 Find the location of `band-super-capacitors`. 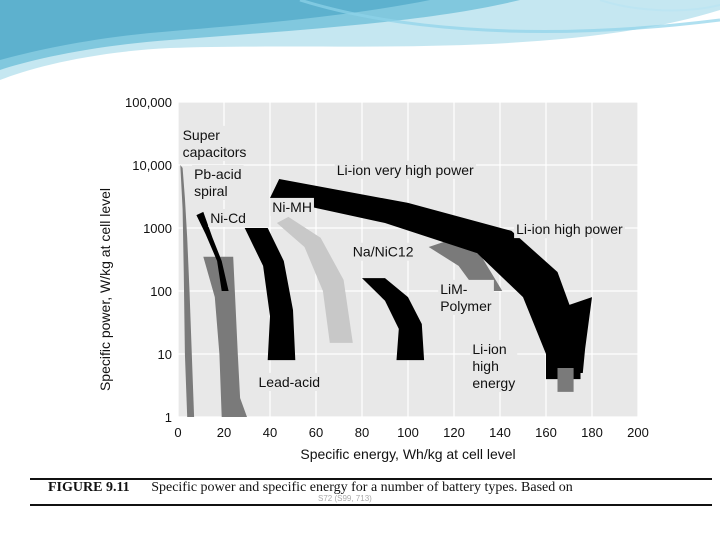

band-super-capacitors is located at coordinates (187, 291).